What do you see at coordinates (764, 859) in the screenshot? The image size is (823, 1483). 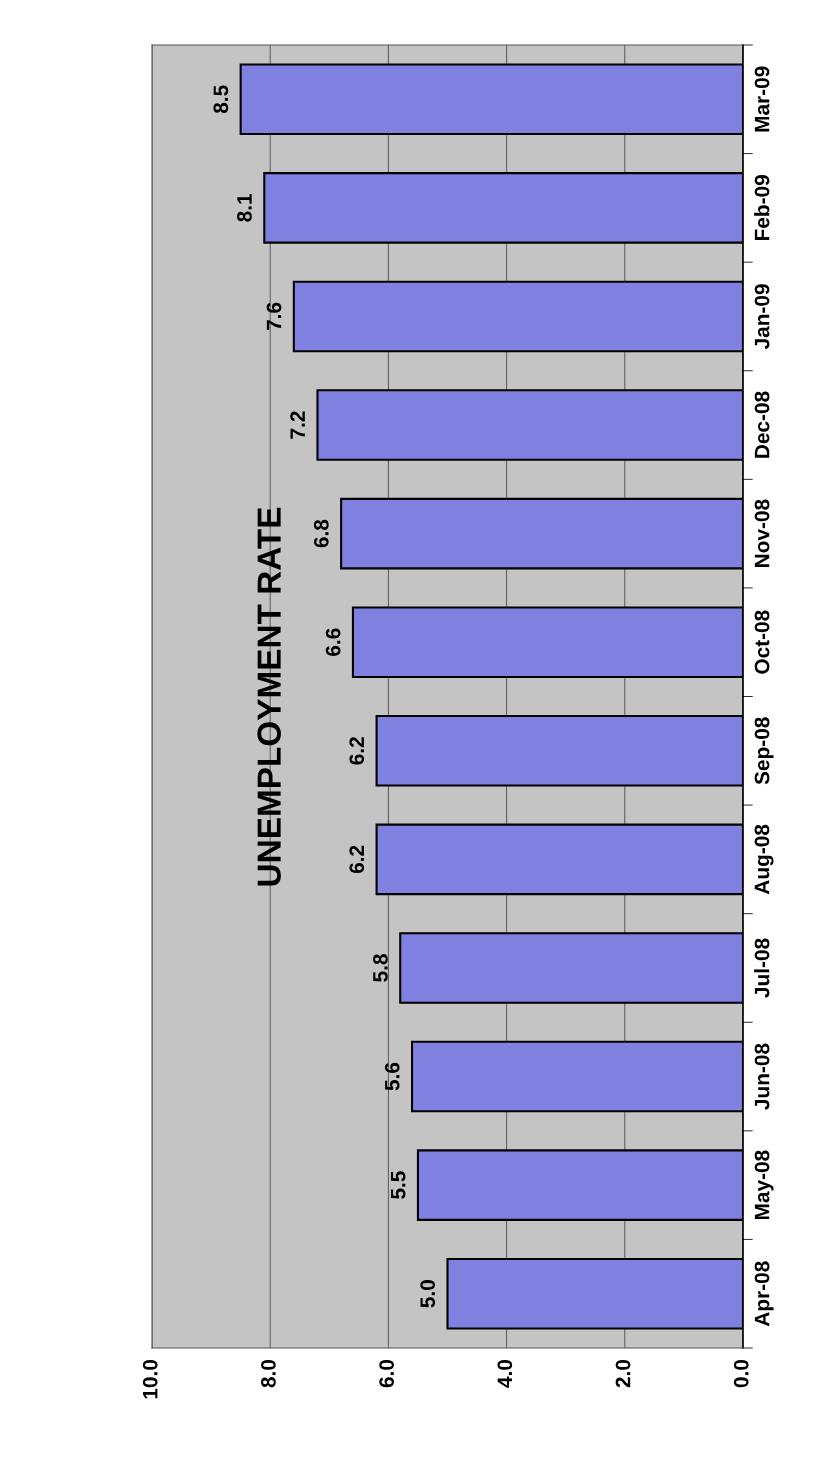 I see `y-tick-label: Aug-08` at bounding box center [764, 859].